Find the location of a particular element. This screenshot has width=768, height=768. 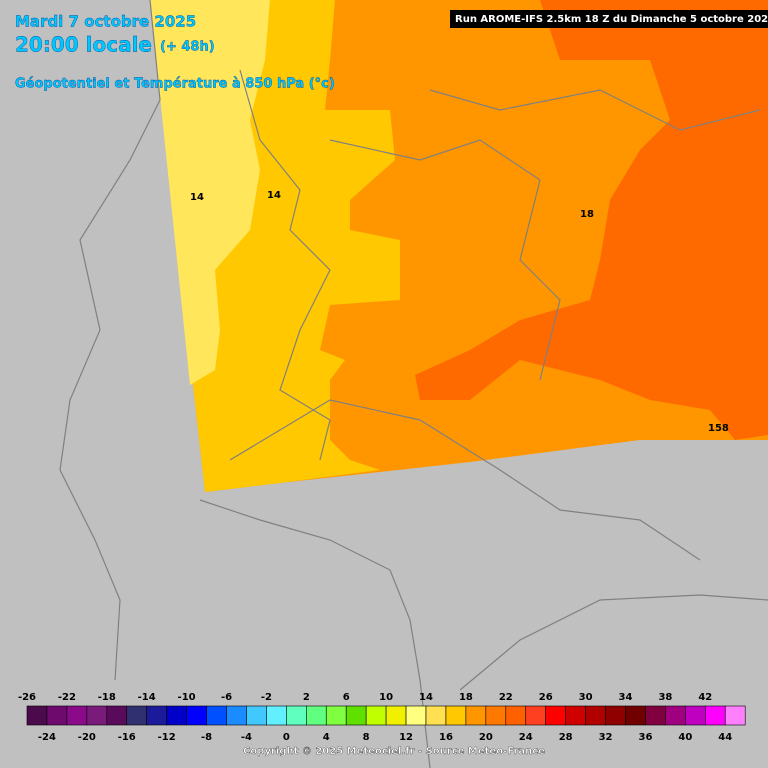

legend-label: 14 is located at coordinates (426, 697).